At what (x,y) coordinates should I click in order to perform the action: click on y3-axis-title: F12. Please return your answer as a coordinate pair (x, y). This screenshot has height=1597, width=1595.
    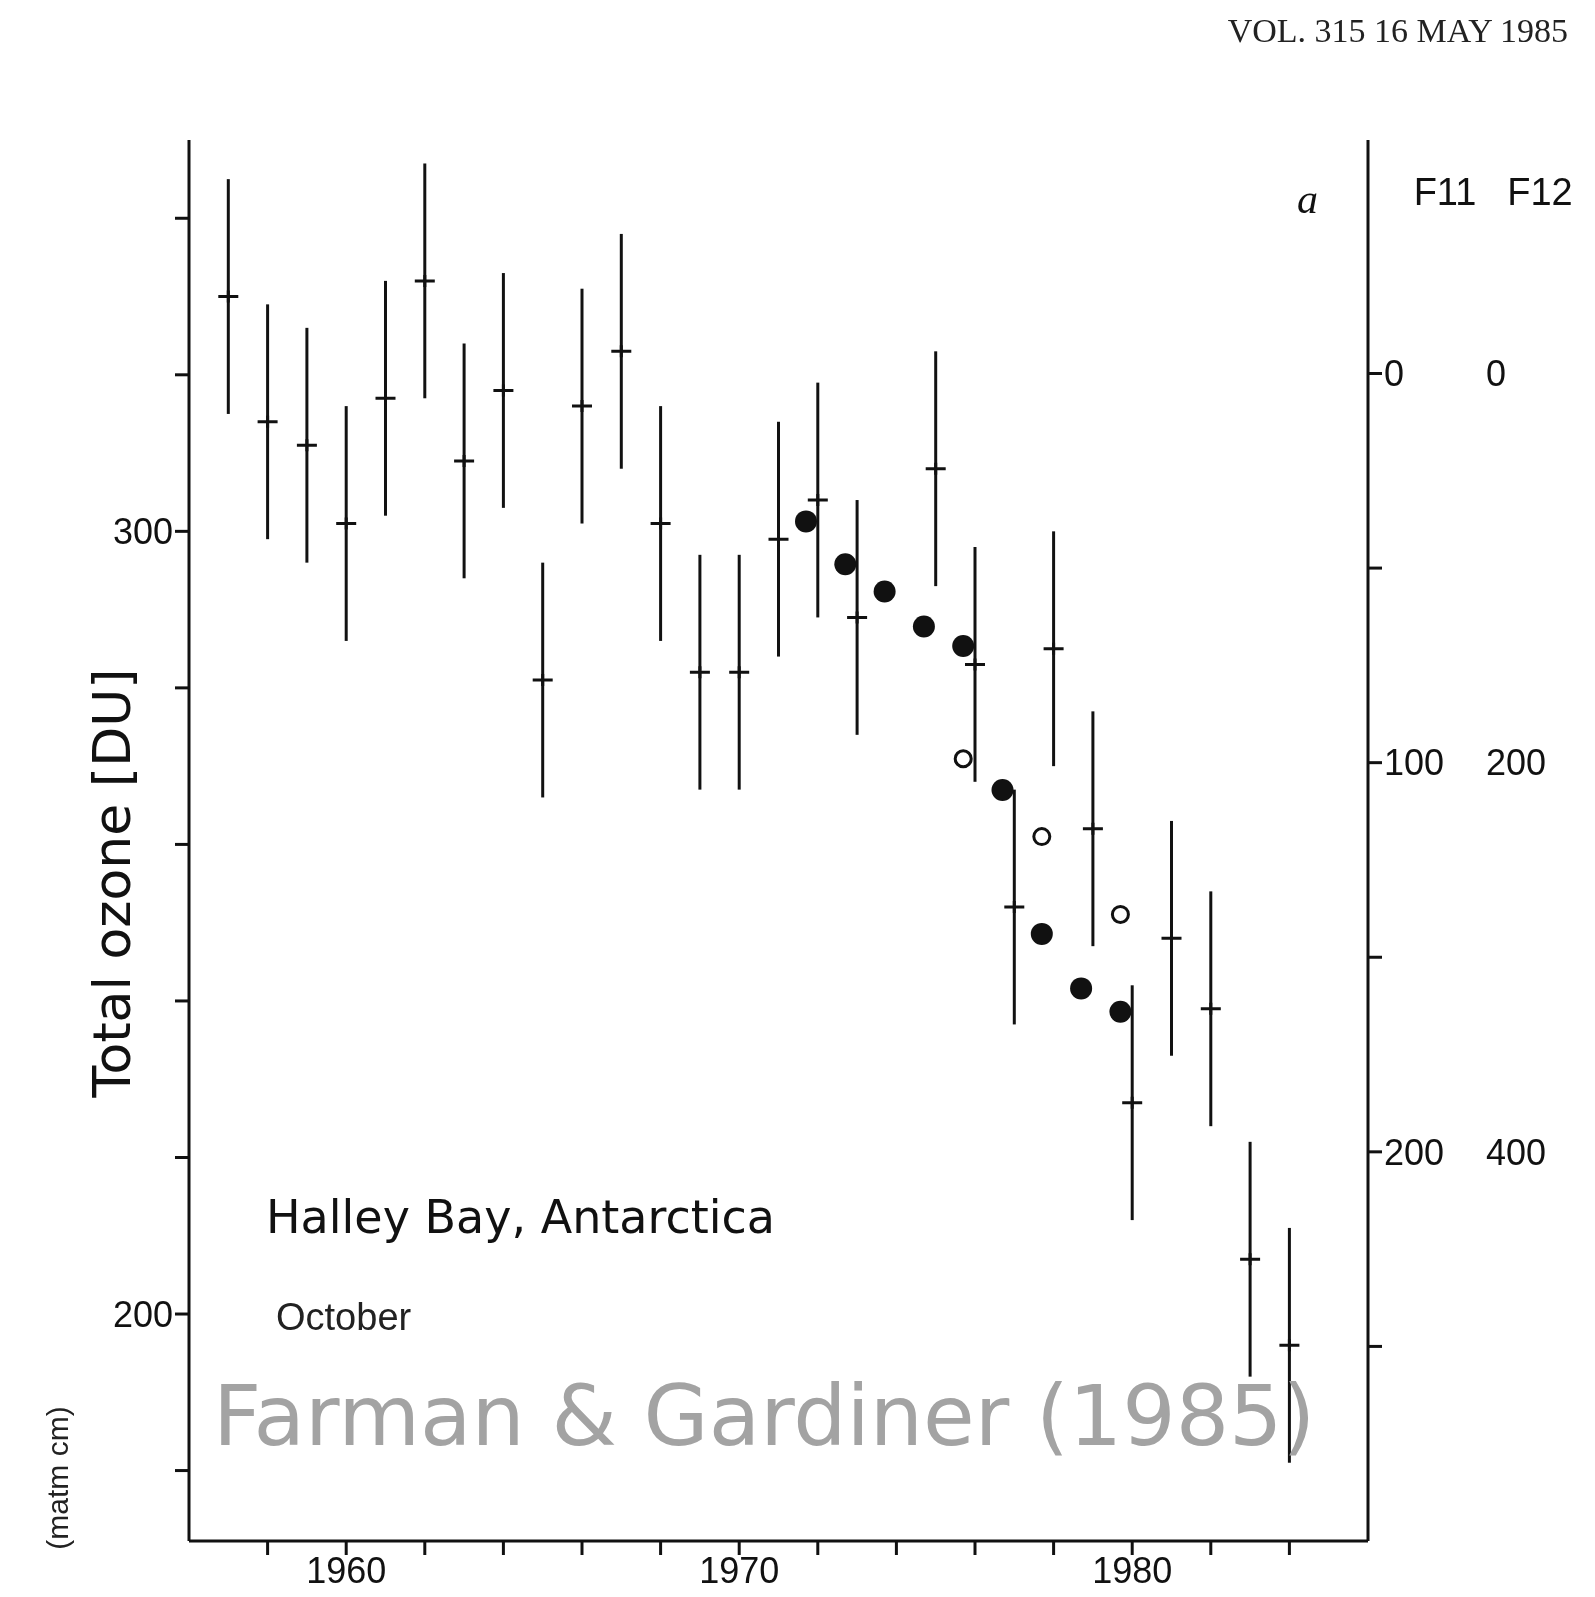
    Looking at the image, I should click on (1540, 192).